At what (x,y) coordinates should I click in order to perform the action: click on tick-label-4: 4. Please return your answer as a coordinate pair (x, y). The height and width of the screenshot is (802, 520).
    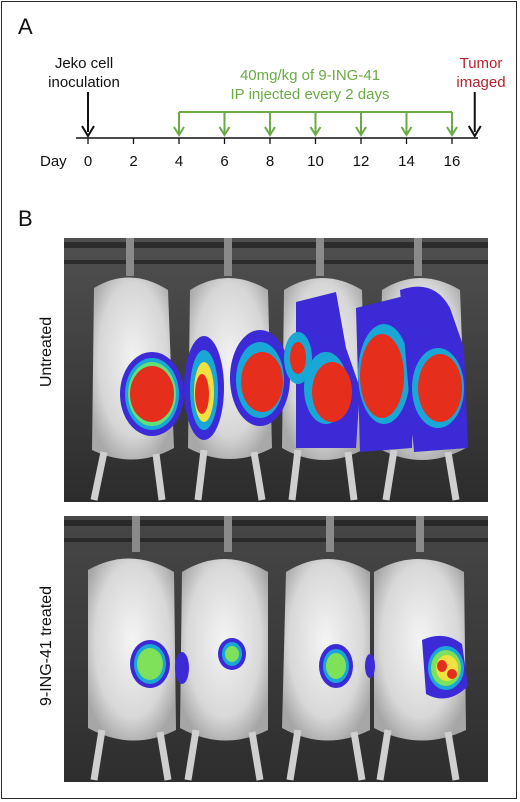
    Looking at the image, I should click on (179, 161).